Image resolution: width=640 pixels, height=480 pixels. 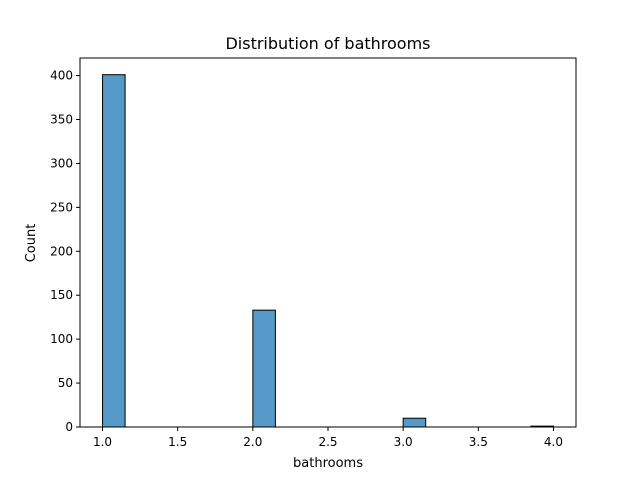 I want to click on x-tick-label: 4.0, so click(x=553, y=442).